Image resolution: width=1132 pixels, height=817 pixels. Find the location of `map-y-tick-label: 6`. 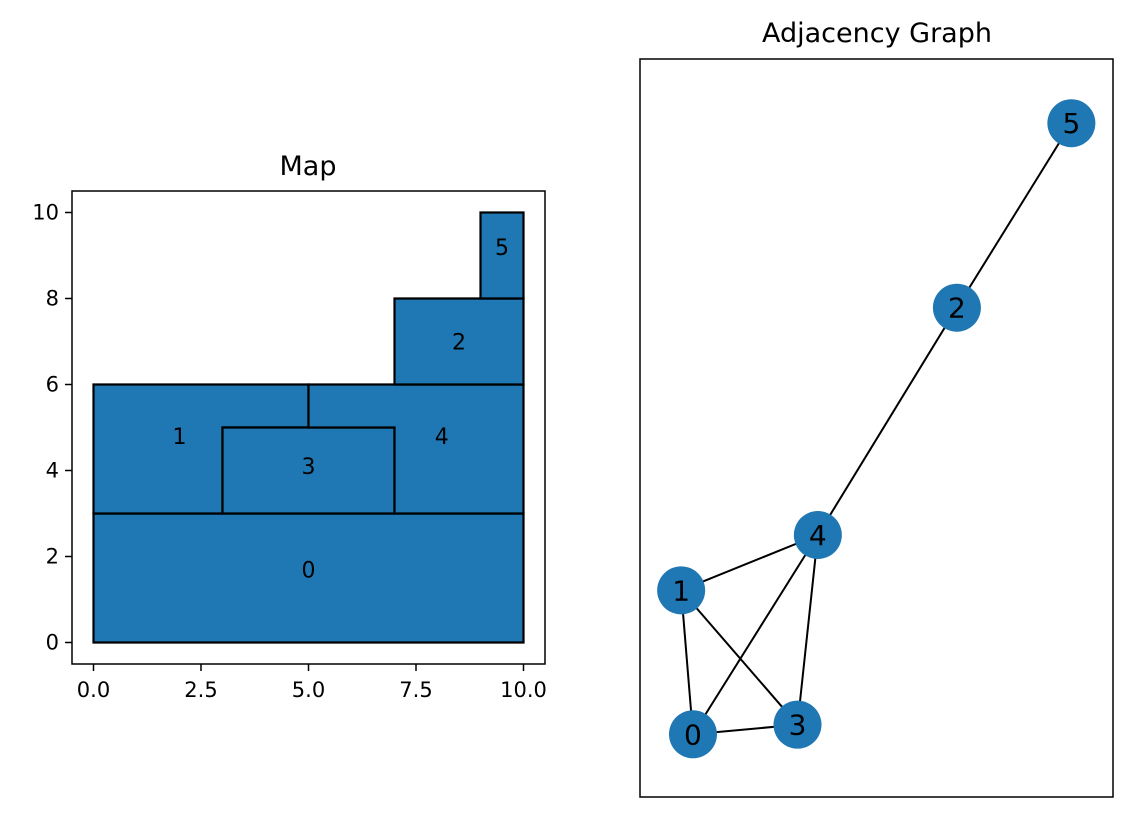

map-y-tick-label: 6 is located at coordinates (52, 385).